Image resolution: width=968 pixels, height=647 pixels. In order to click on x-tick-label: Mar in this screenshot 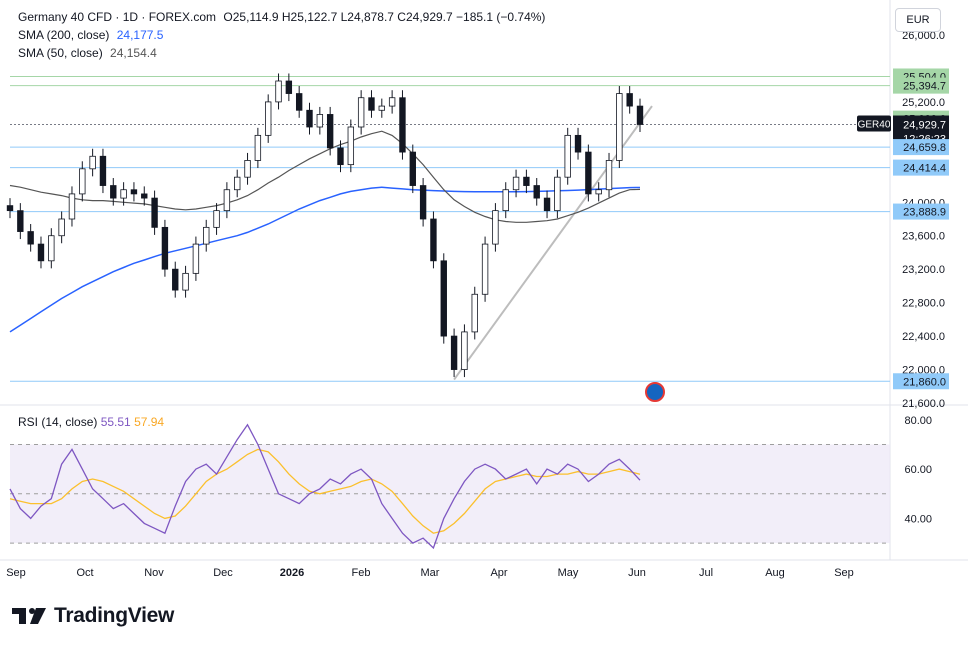, I will do `click(430, 573)`.